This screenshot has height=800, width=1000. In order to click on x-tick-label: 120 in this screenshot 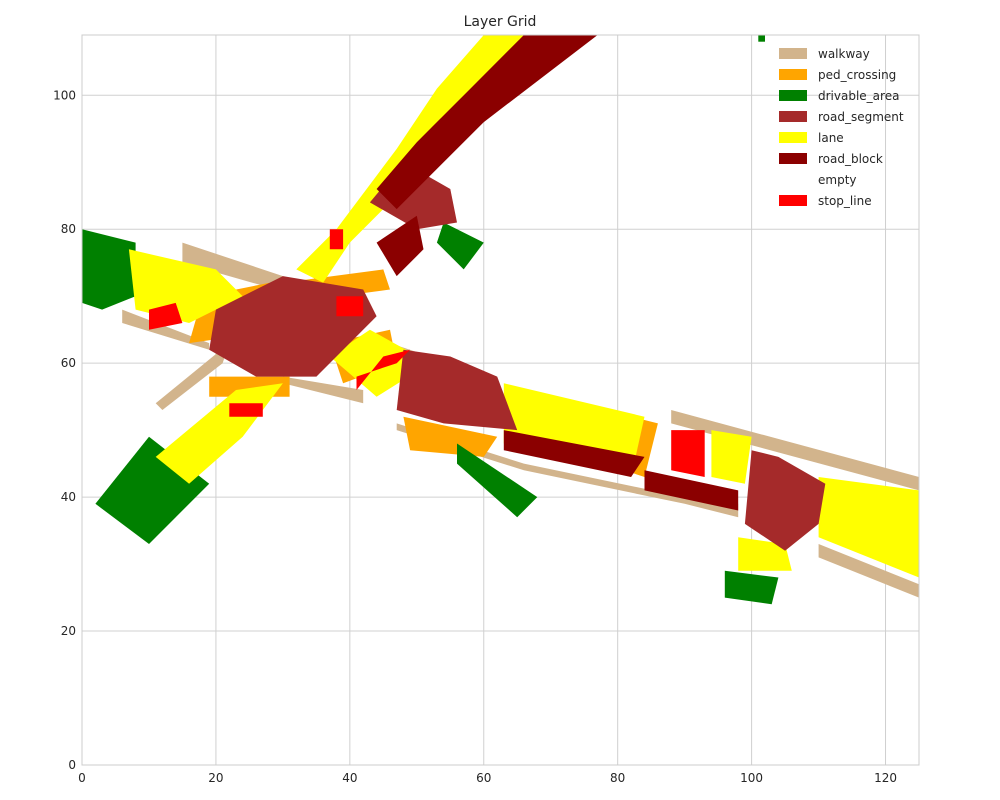, I will do `click(885, 778)`.